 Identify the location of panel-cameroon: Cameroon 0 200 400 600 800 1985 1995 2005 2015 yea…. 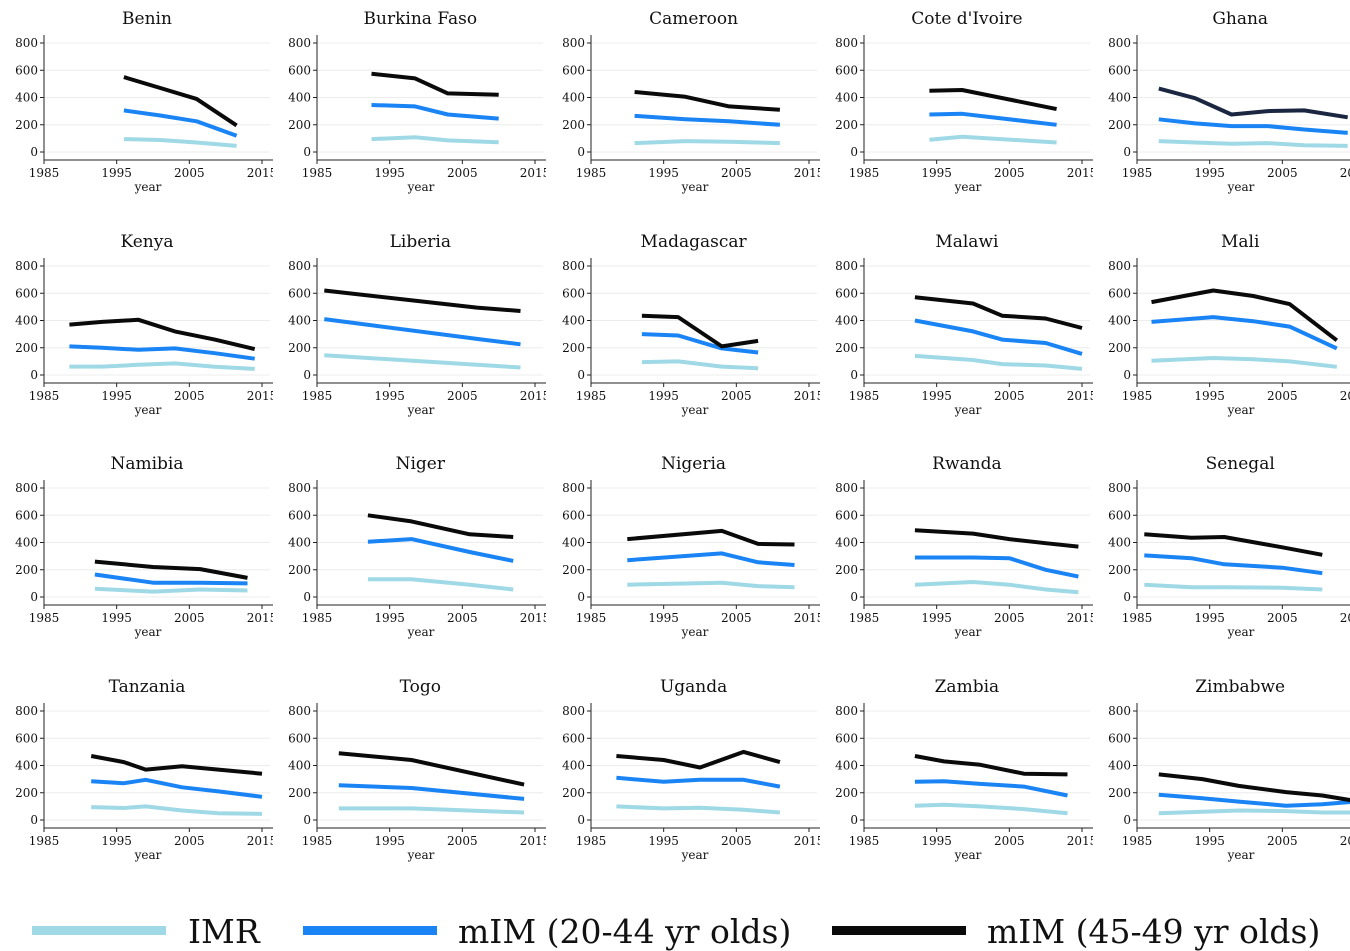
(683, 111).